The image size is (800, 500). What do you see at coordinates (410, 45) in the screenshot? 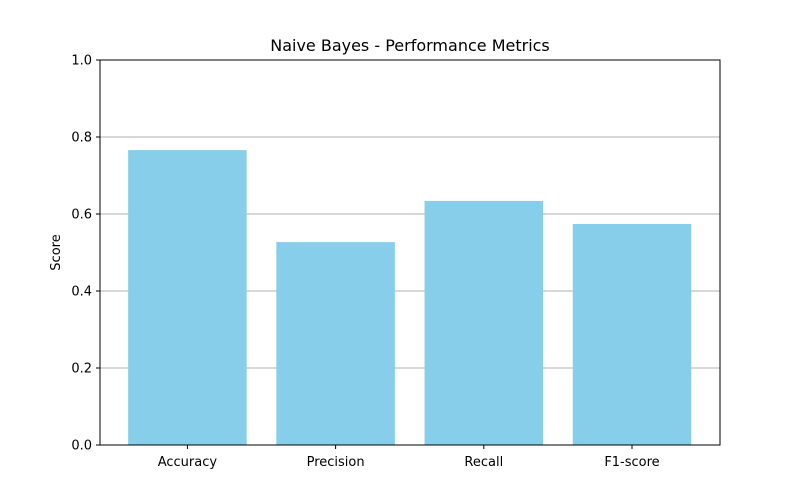
I see `chart-title: Naive Bayes - Performance Metrics` at bounding box center [410, 45].